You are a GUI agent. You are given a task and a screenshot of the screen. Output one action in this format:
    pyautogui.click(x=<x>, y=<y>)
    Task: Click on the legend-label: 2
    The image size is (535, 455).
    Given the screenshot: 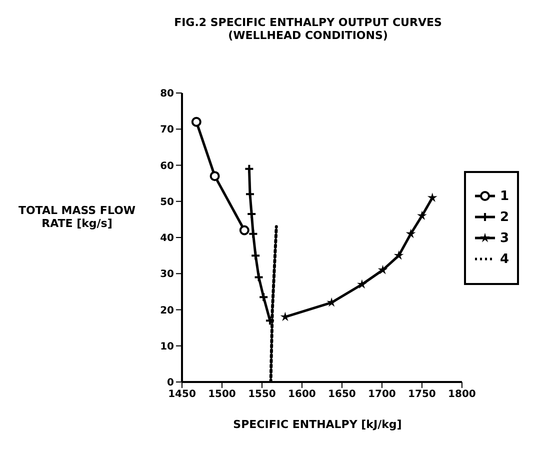 What is the action you would take?
    pyautogui.click(x=504, y=217)
    